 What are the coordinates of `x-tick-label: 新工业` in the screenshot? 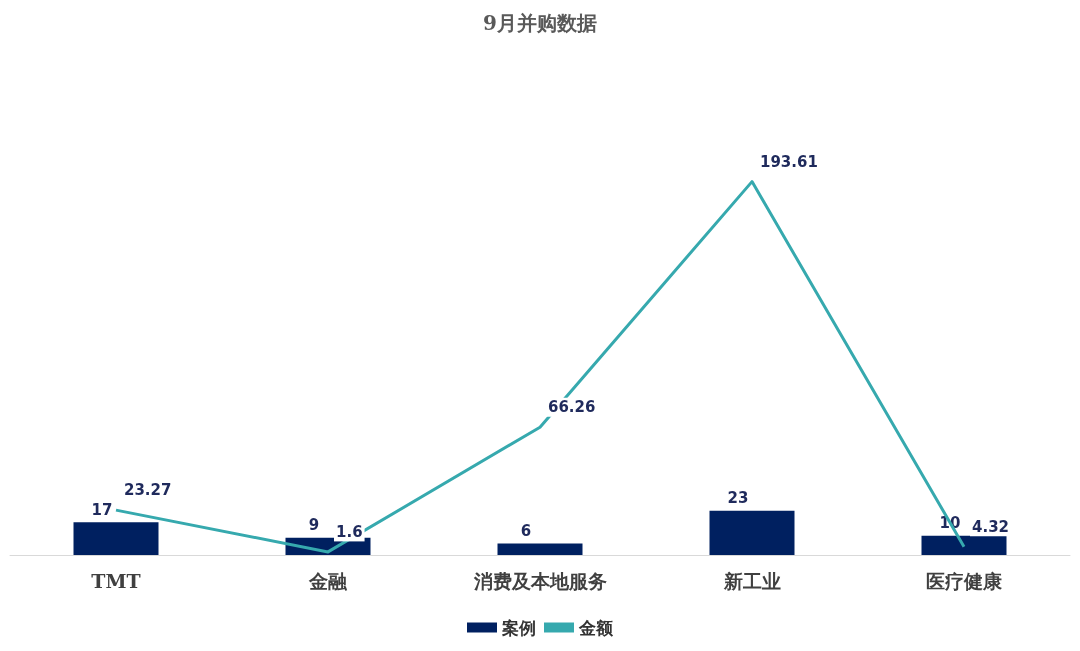 It's located at (751, 580).